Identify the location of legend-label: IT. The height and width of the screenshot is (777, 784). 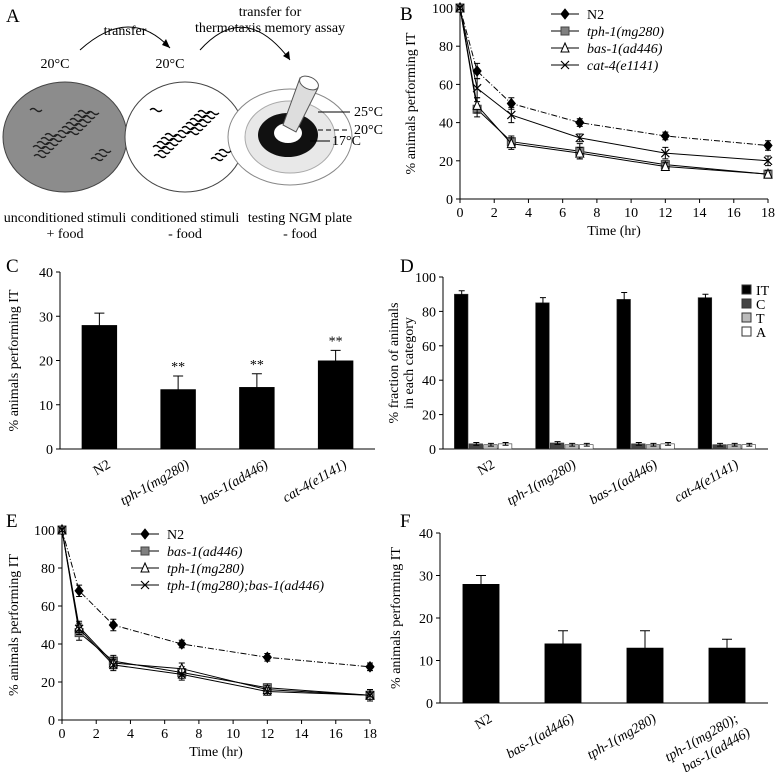
(763, 291).